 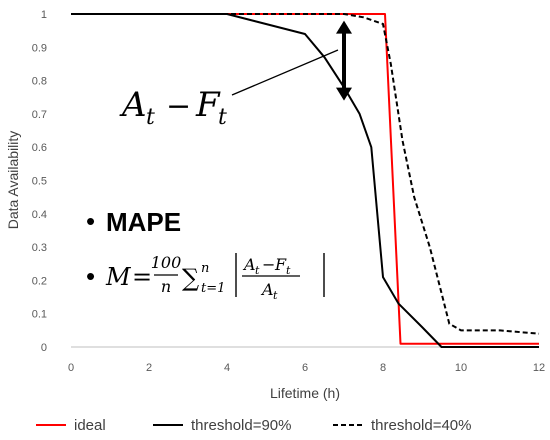 I want to click on formula-a-sub: t, so click(x=150, y=117).